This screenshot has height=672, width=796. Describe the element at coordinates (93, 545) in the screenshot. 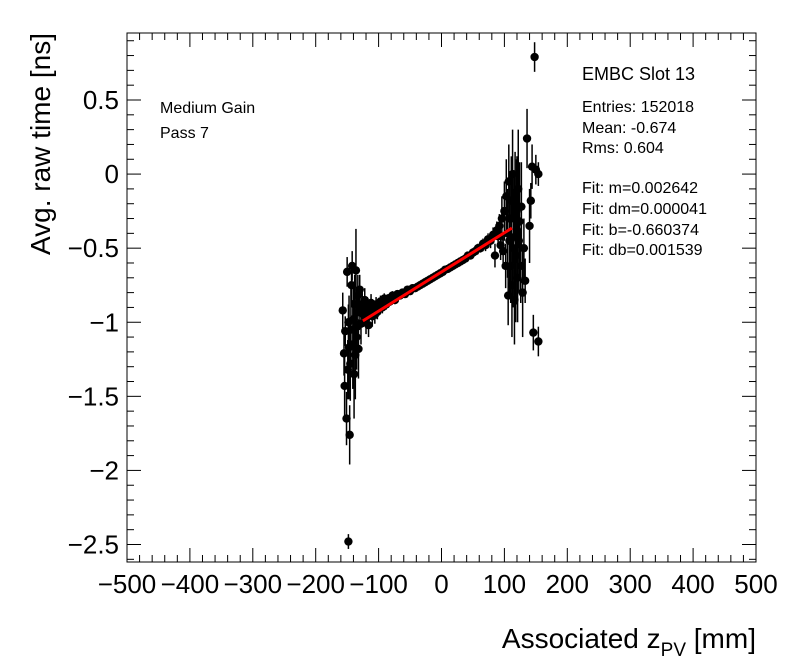

I see `y-tick-label: −2.5` at that location.